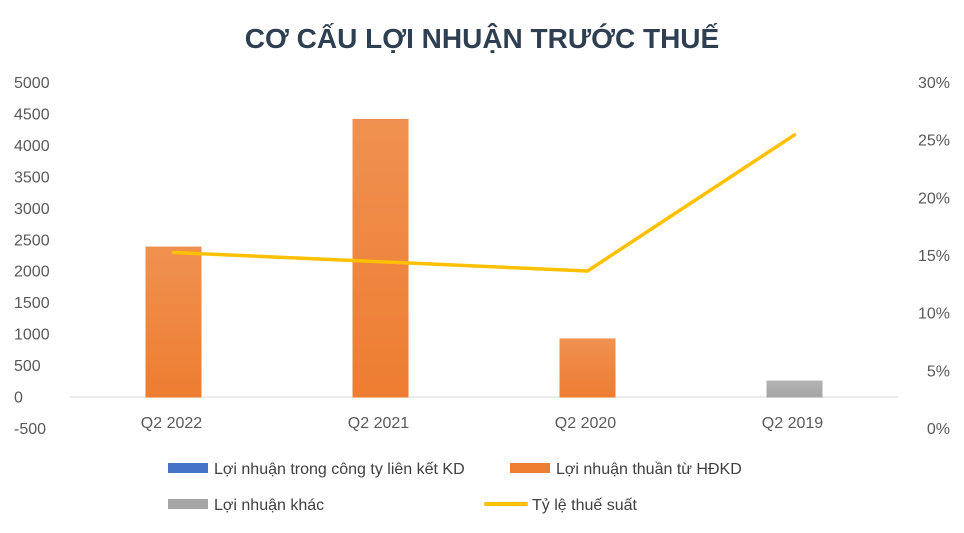 This screenshot has height=533, width=964. I want to click on right-tick-label: 5%, so click(938, 371).